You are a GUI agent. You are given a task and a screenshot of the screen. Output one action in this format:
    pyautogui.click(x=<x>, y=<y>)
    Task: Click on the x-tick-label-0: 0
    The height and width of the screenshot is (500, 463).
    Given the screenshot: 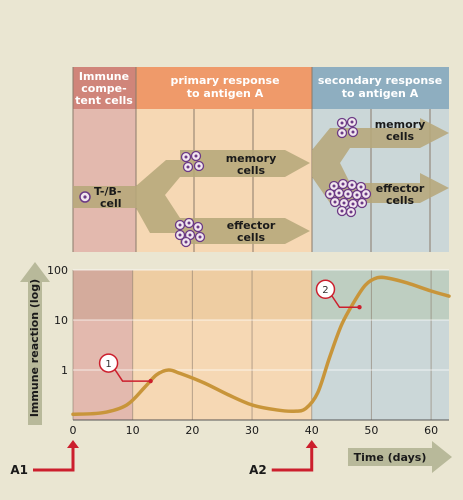 What is the action you would take?
    pyautogui.click(x=73, y=430)
    